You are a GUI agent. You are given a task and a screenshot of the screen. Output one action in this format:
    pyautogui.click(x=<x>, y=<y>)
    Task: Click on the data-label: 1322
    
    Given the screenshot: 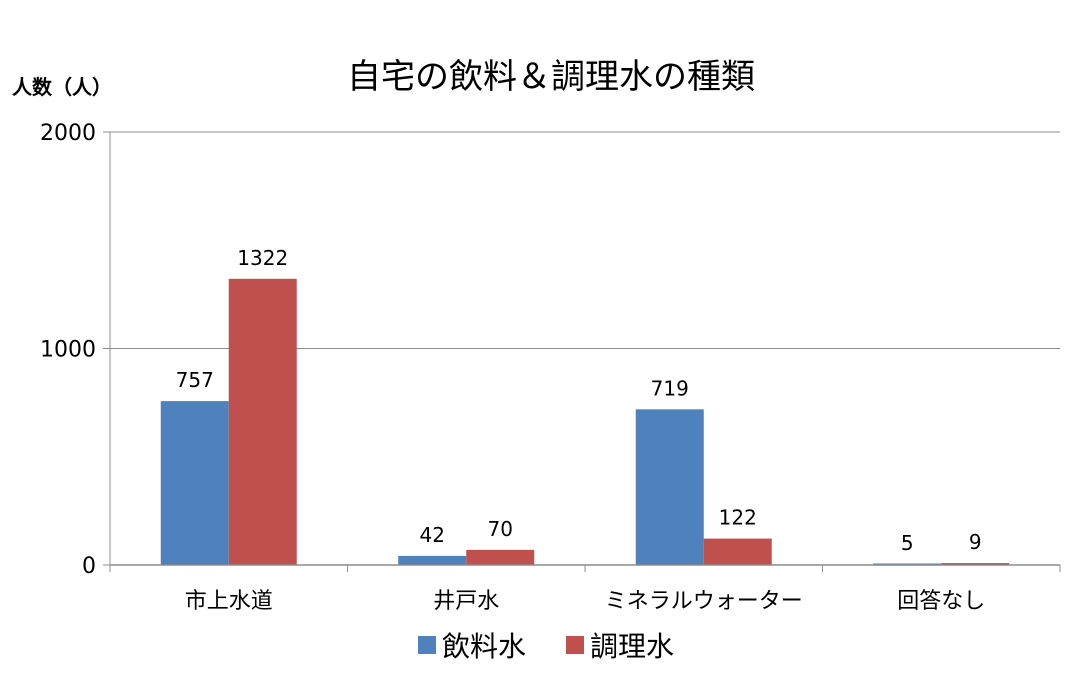 What is the action you would take?
    pyautogui.click(x=262, y=258)
    